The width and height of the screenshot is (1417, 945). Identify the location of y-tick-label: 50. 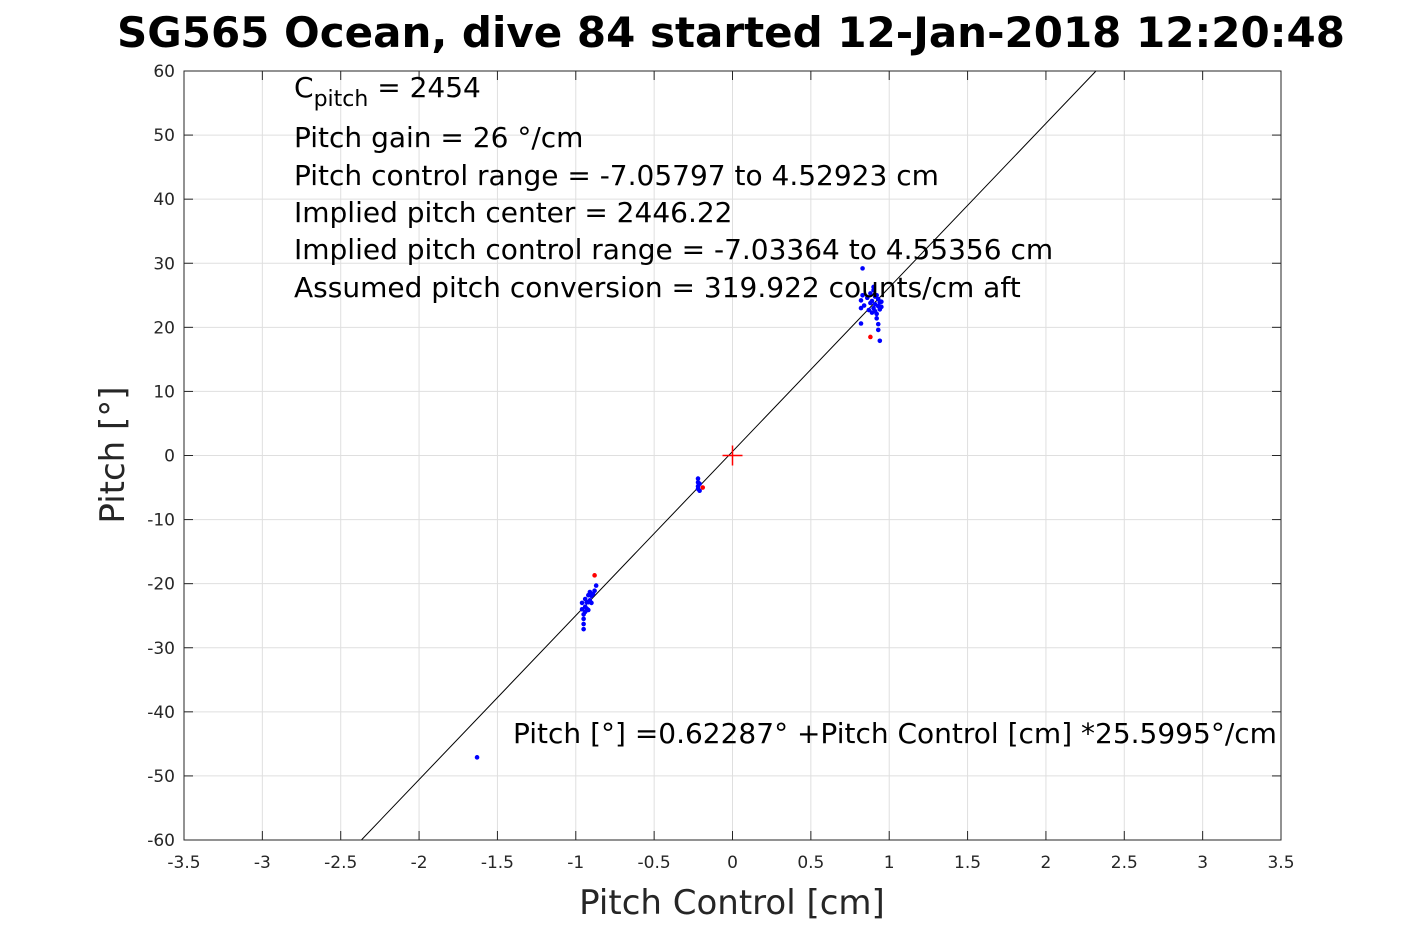
(164, 136).